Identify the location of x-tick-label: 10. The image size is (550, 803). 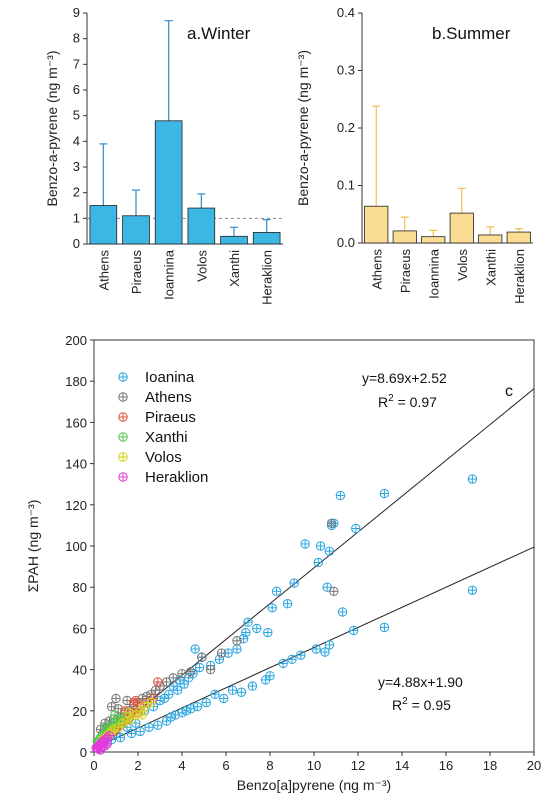
(314, 765).